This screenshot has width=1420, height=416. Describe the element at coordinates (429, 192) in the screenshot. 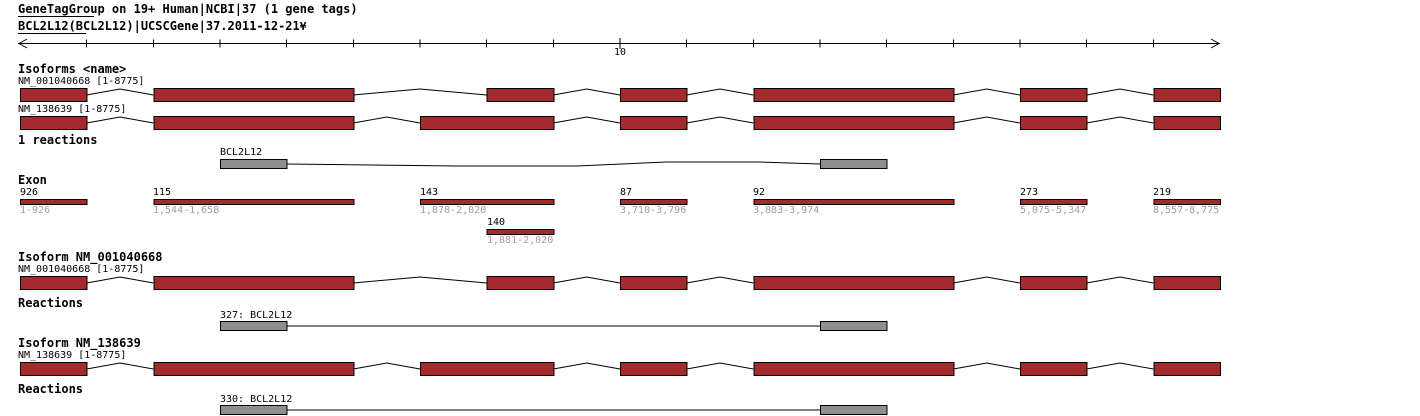

I see `exon-length-label: 143` at that location.